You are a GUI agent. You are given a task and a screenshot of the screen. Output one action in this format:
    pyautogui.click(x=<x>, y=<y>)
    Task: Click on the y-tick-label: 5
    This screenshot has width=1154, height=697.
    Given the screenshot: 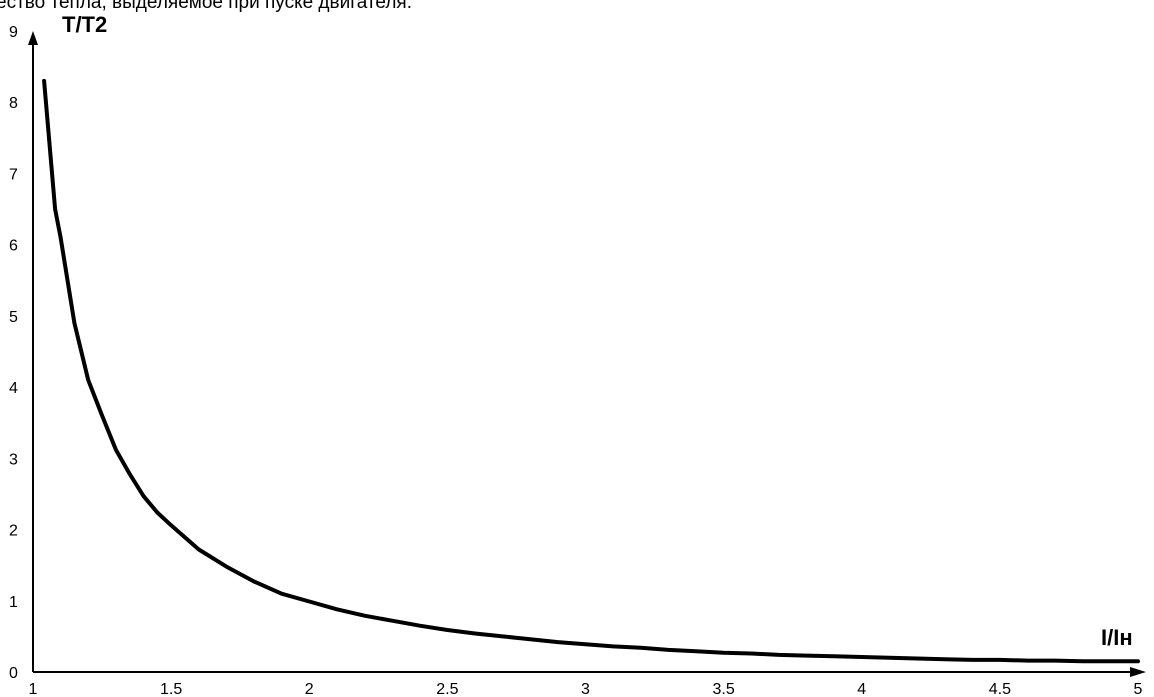 What is the action you would take?
    pyautogui.click(x=13, y=317)
    